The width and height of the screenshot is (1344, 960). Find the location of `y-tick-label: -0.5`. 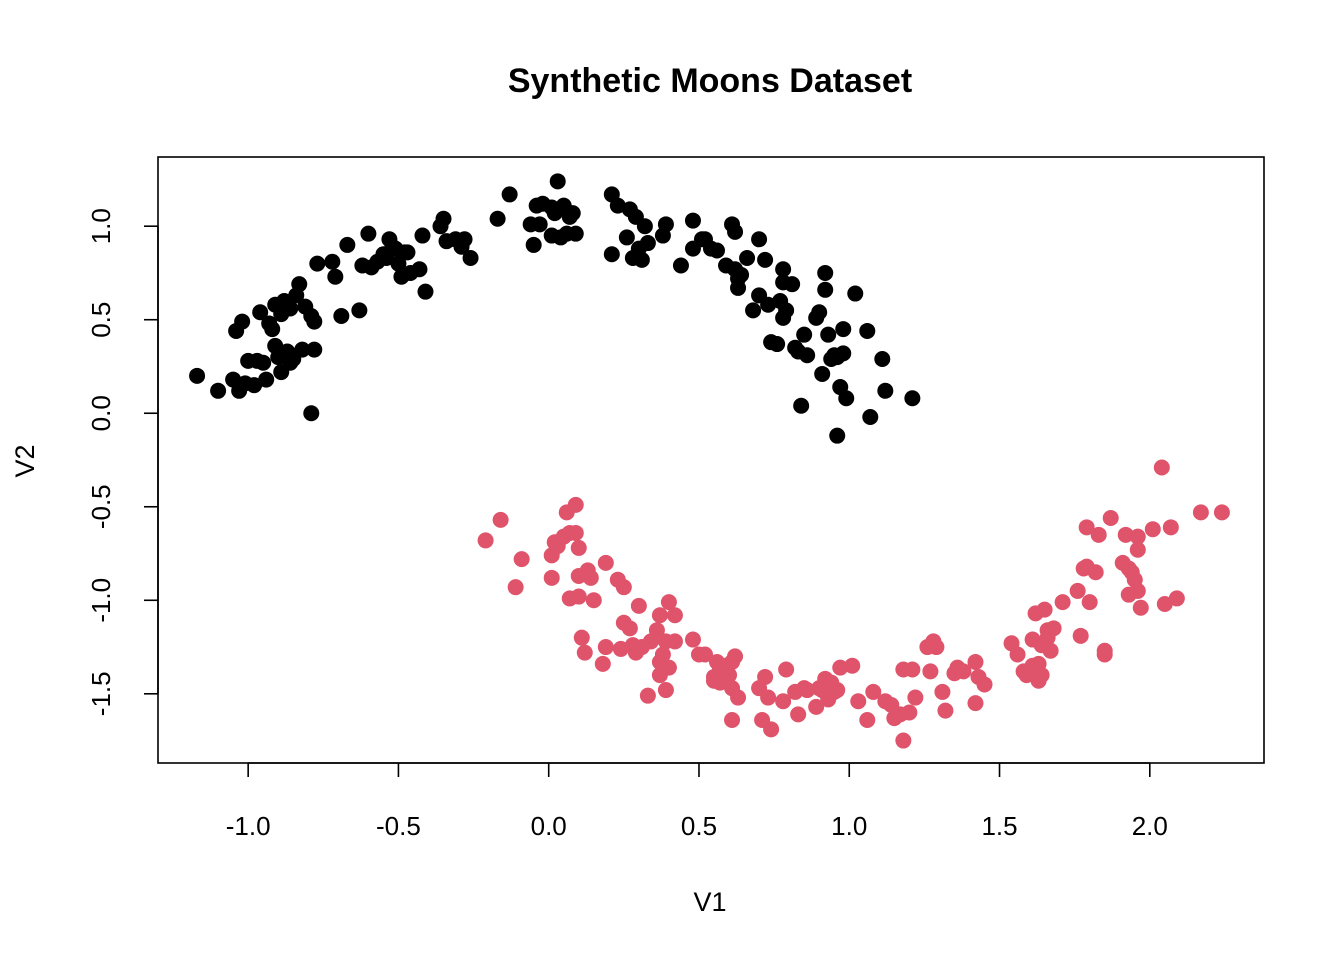

y-tick-label: -0.5 is located at coordinates (101, 506).